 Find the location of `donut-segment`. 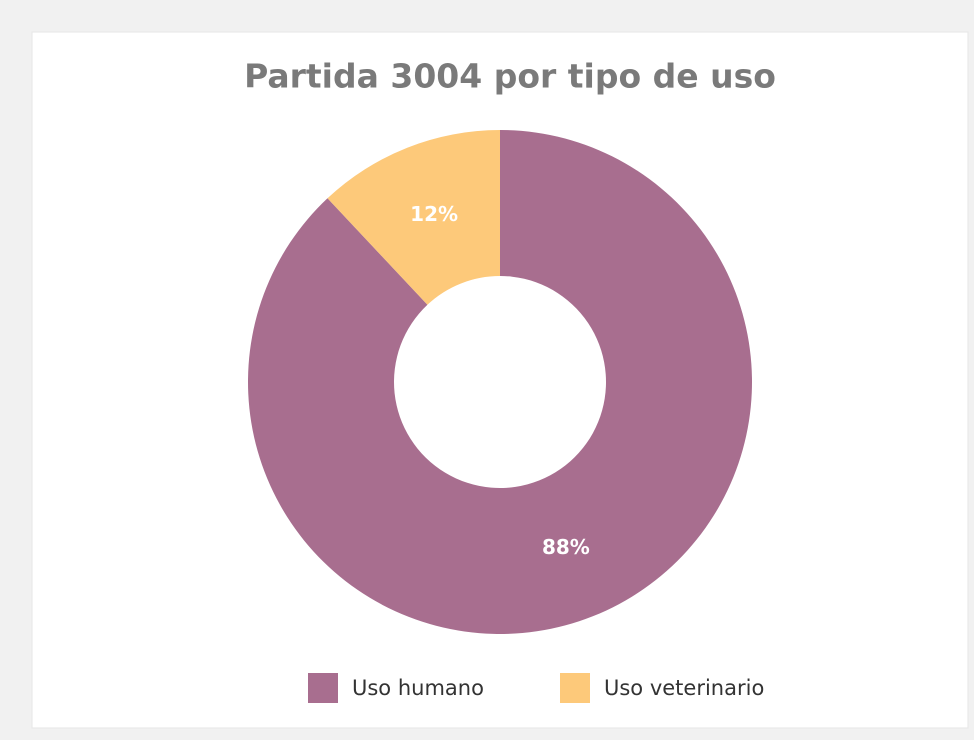

donut-segment is located at coordinates (413, 217).